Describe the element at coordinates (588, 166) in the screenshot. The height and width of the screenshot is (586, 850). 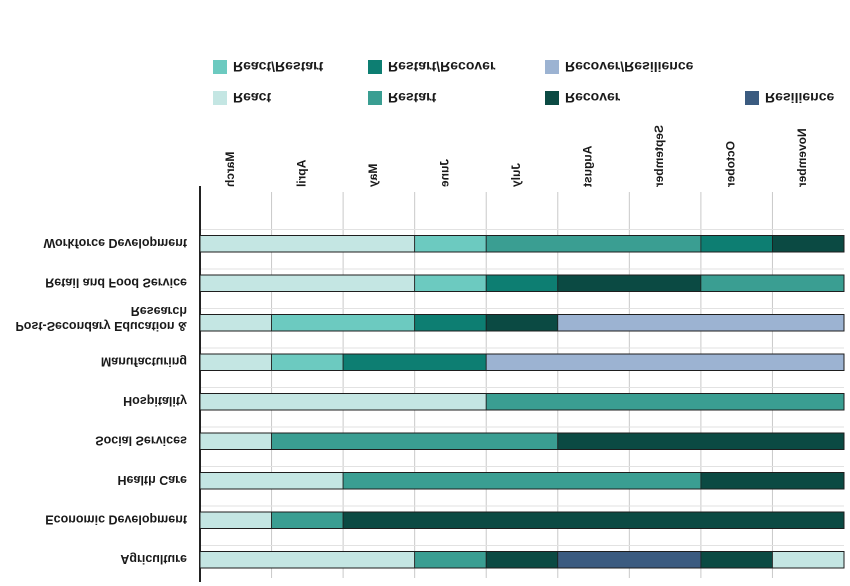
I see `month-tick-label: August` at that location.